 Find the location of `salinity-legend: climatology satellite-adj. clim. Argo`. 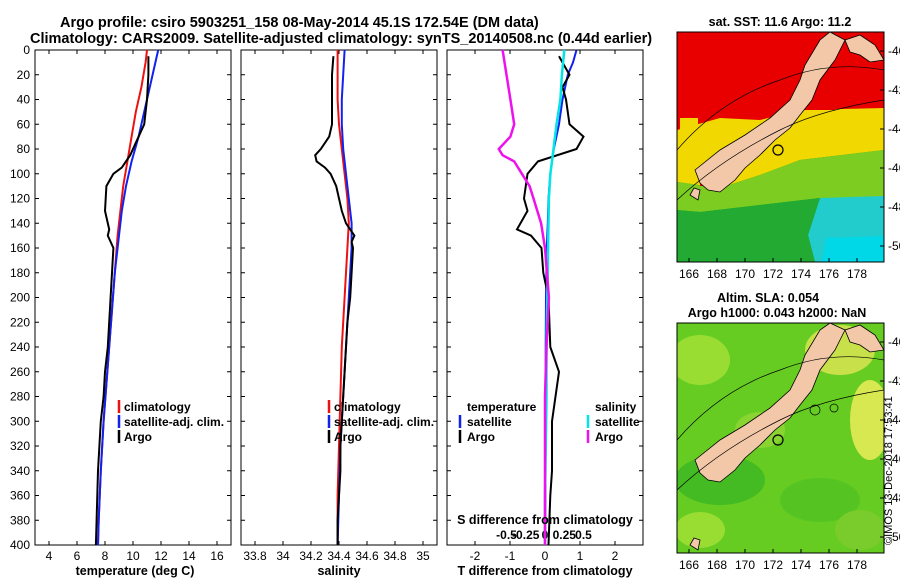

salinity-legend: climatology satellite-adj. clim. Argo is located at coordinates (380, 422).